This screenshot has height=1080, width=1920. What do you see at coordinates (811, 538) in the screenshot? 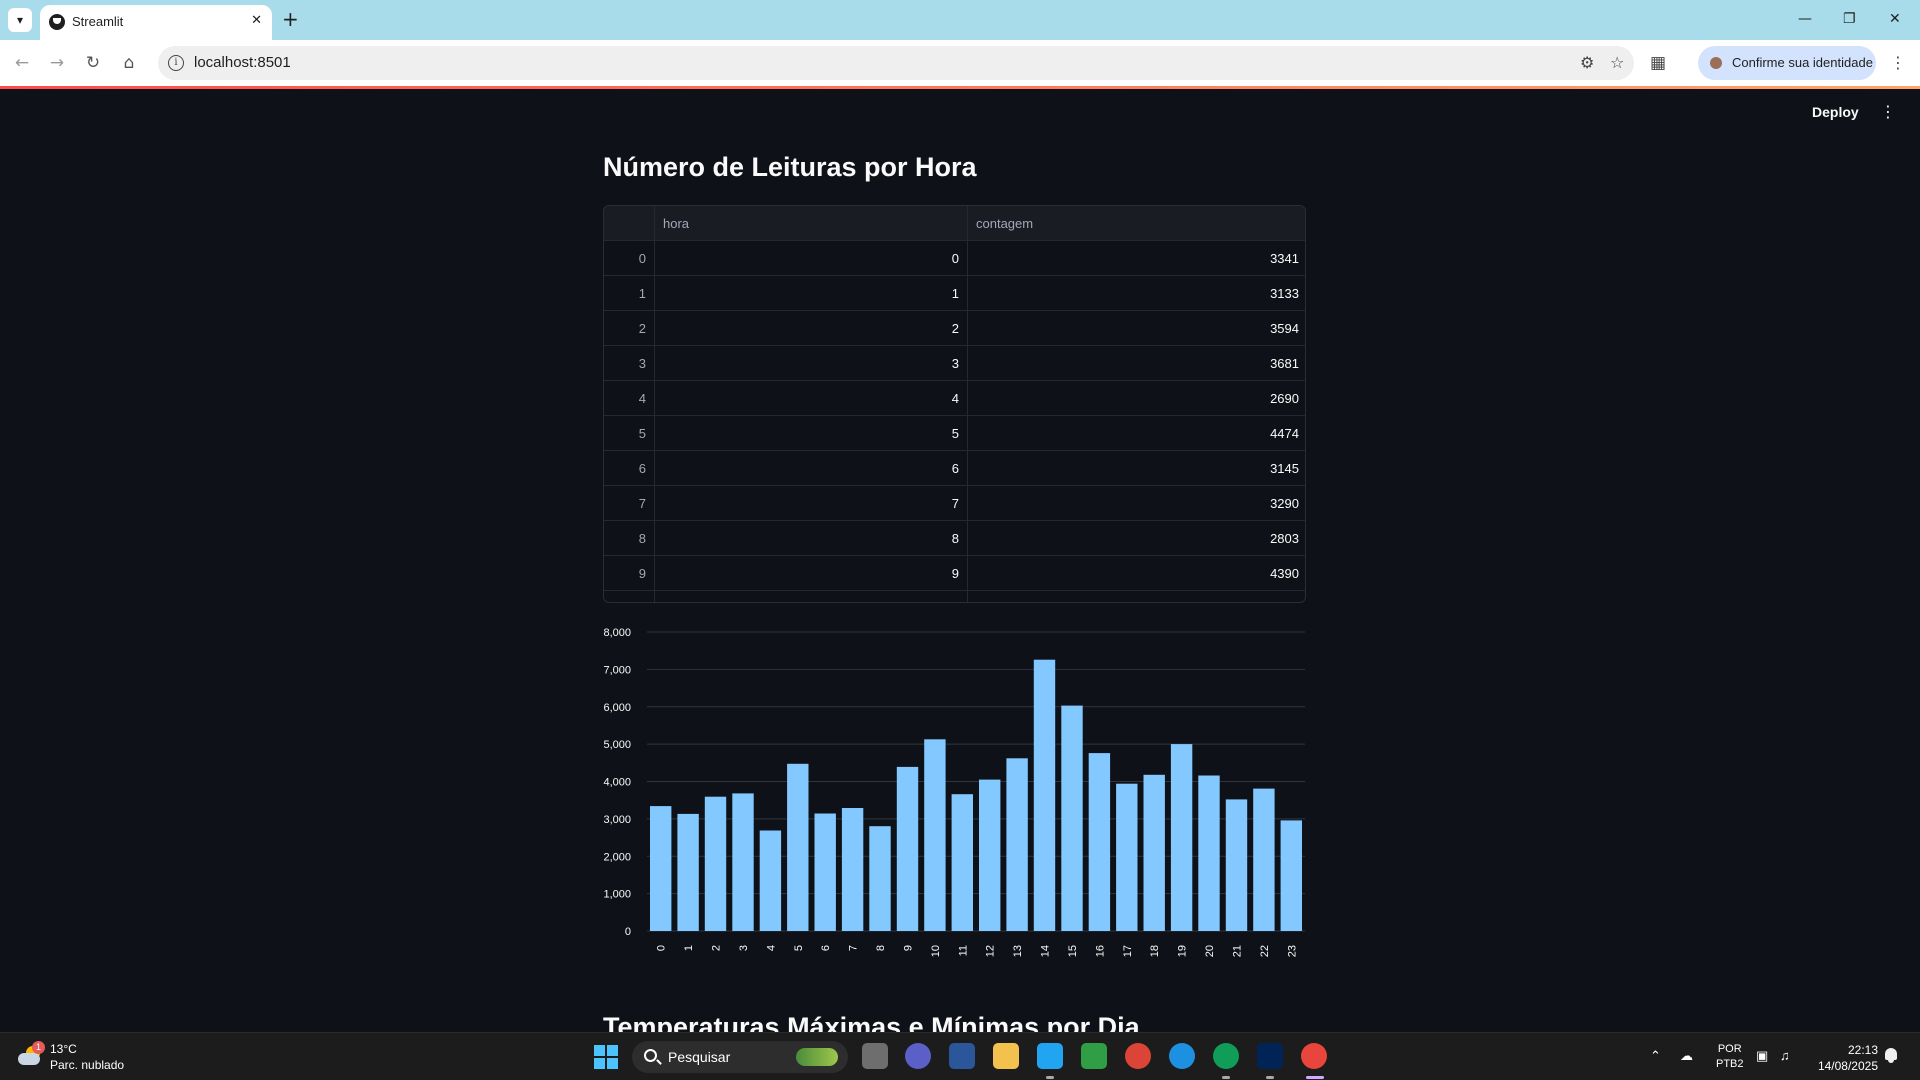
I see `cell-hora: 8` at bounding box center [811, 538].